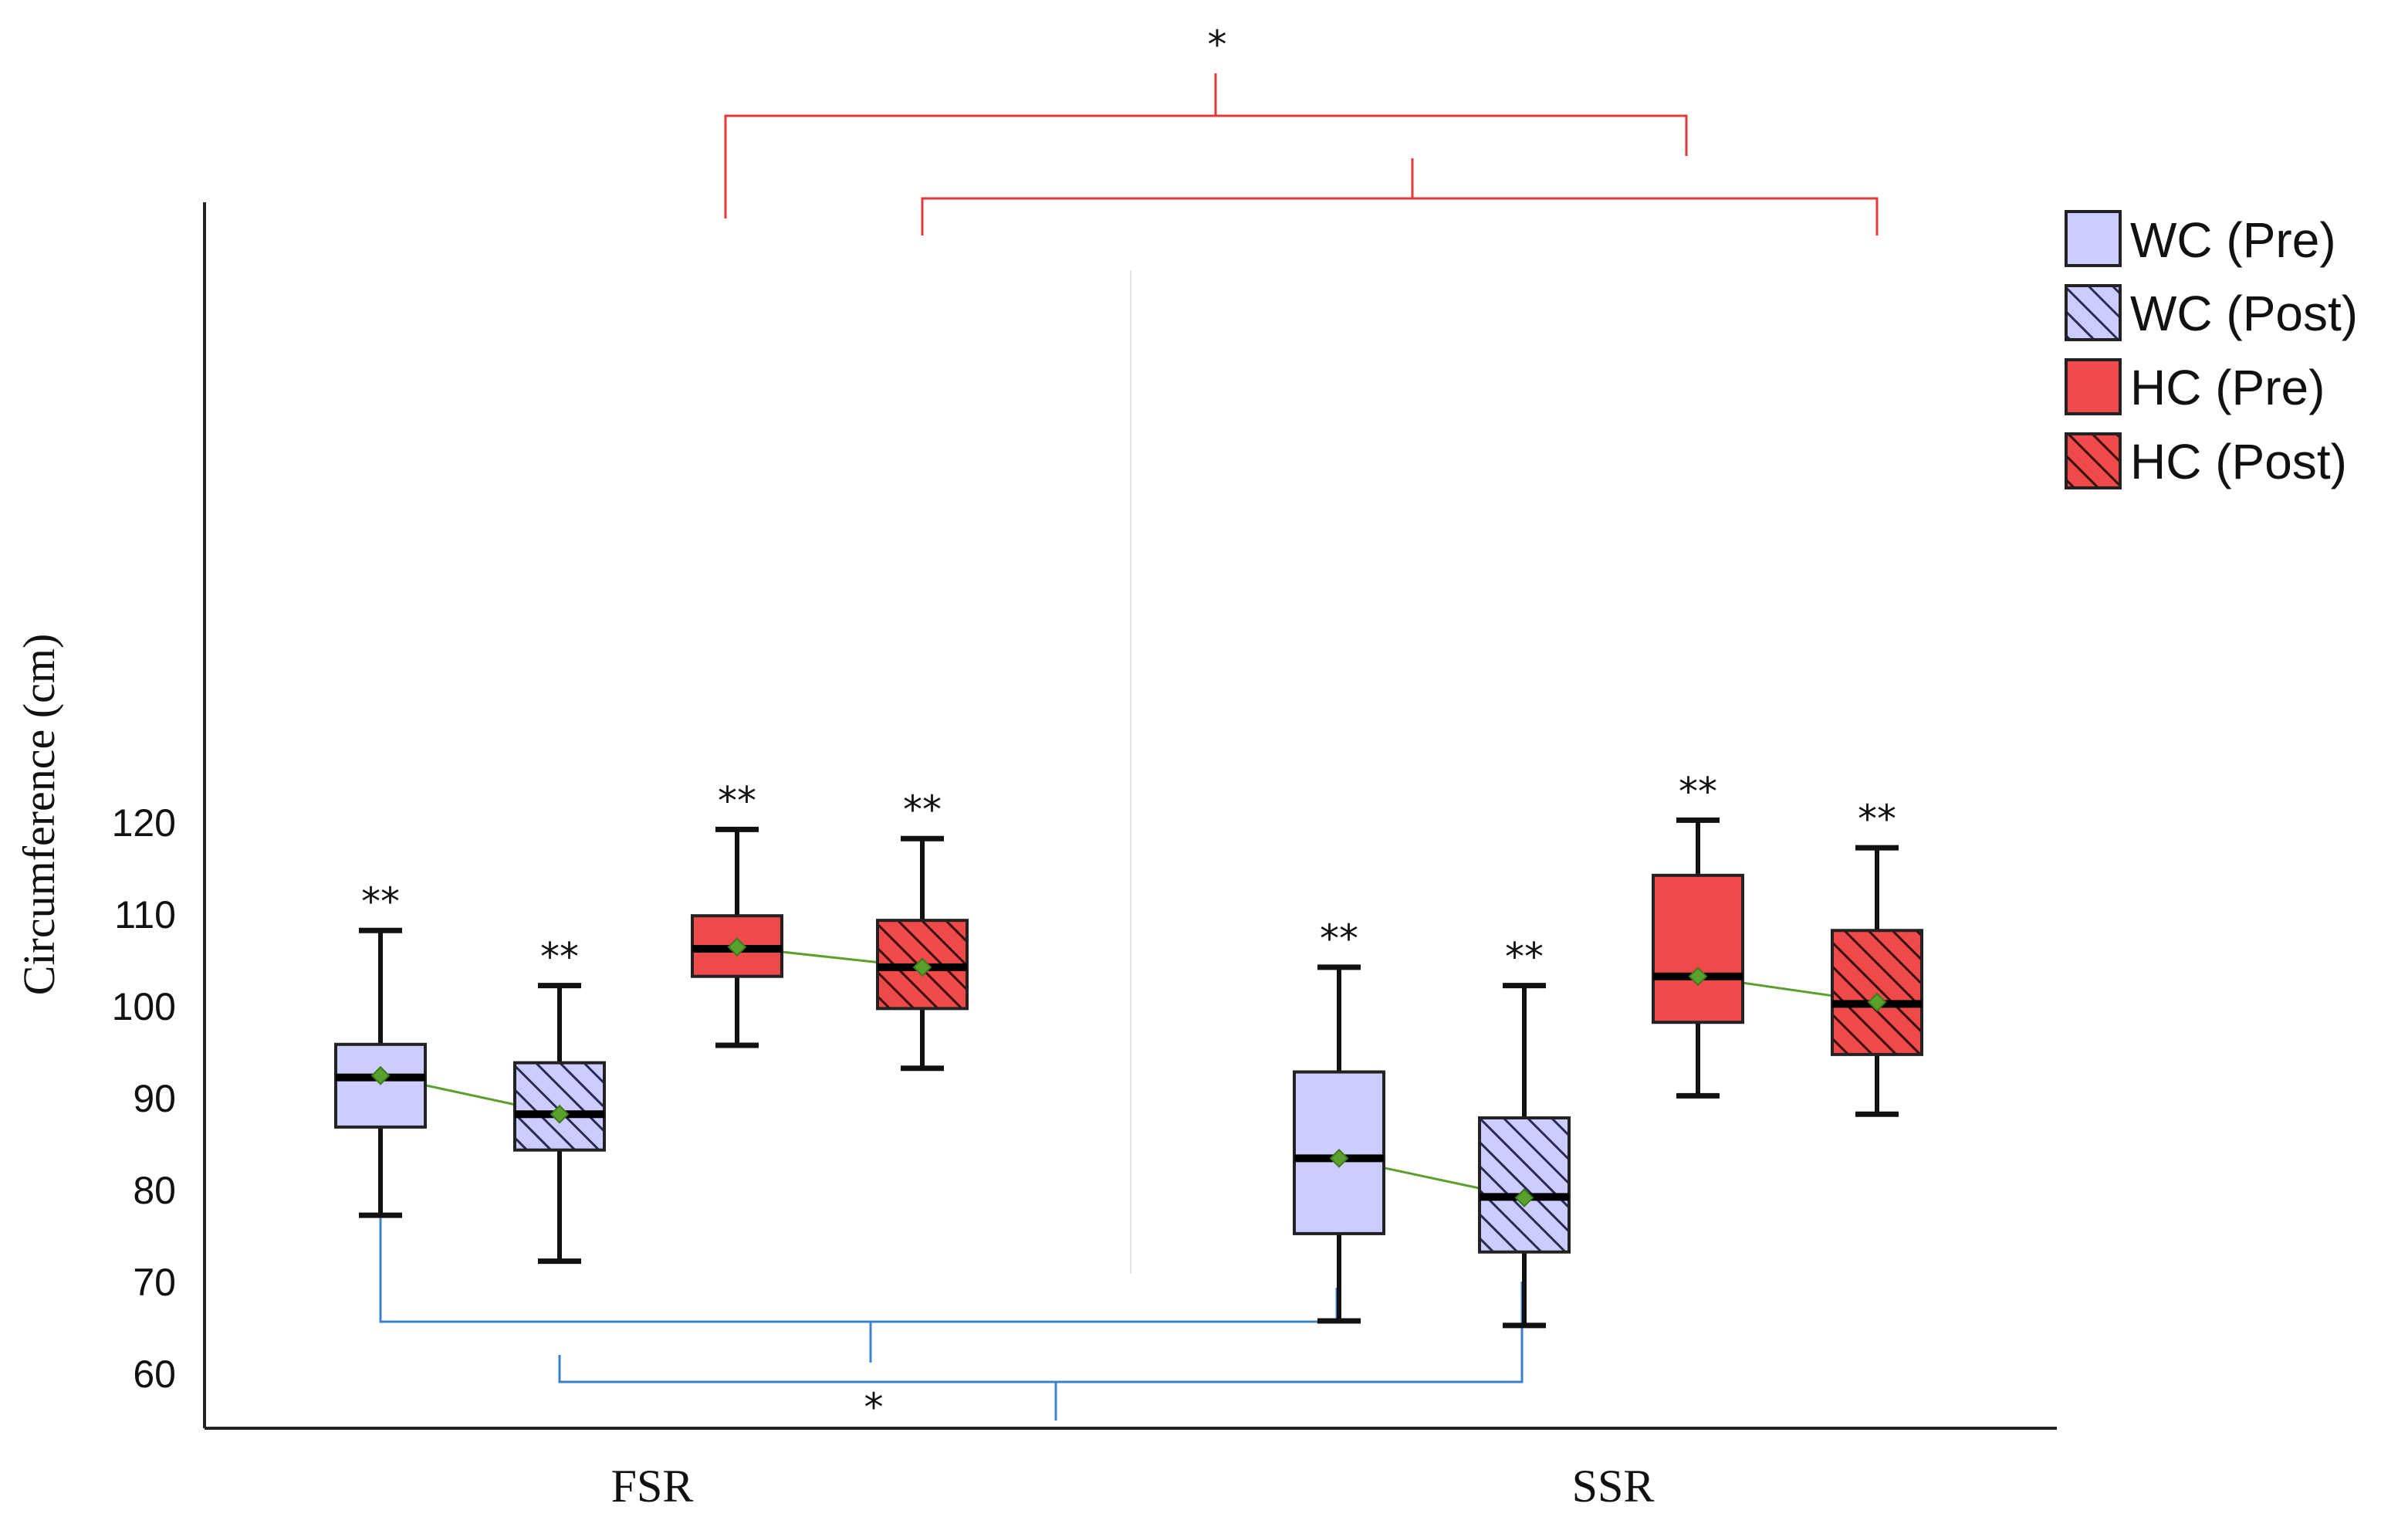 The width and height of the screenshot is (2408, 1534). What do you see at coordinates (922, 967) in the screenshot?
I see `mean-marker-hc-post-fsr` at bounding box center [922, 967].